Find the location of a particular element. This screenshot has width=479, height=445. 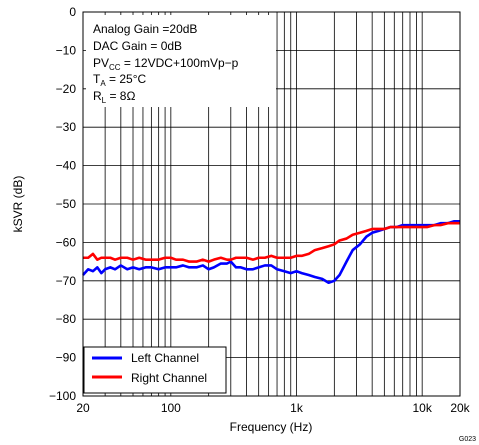

y-tick-label: 0 is located at coordinates (72, 12).